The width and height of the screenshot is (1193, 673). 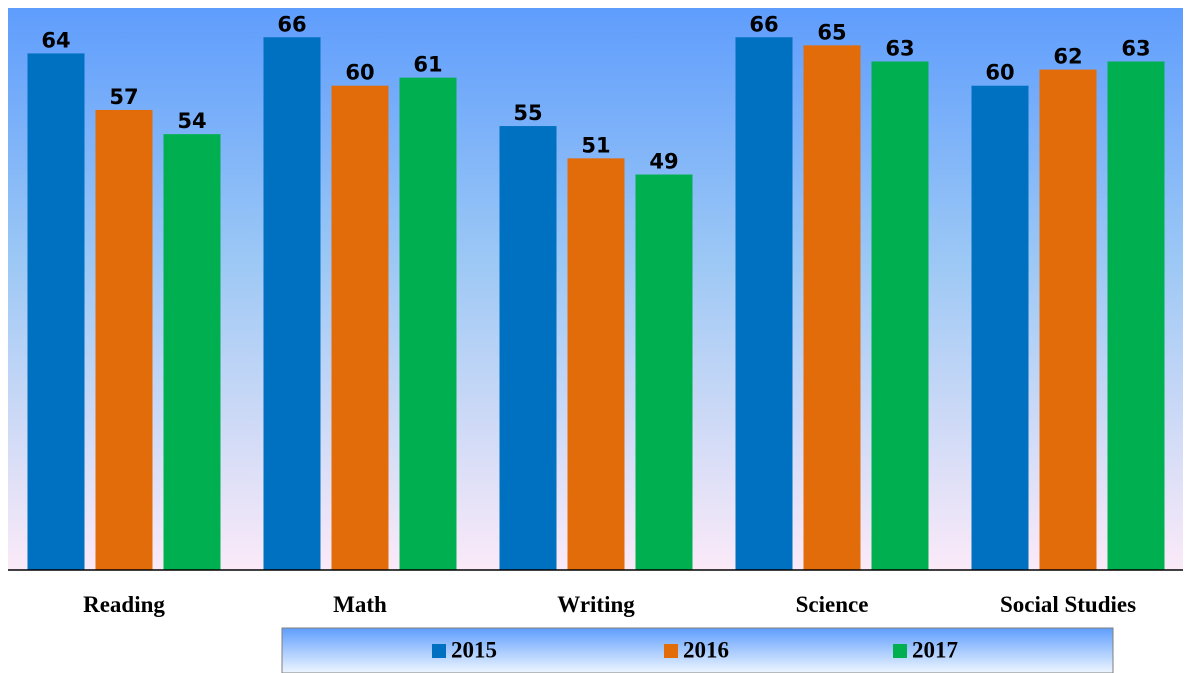 What do you see at coordinates (427, 65) in the screenshot?
I see `value-label: 61` at bounding box center [427, 65].